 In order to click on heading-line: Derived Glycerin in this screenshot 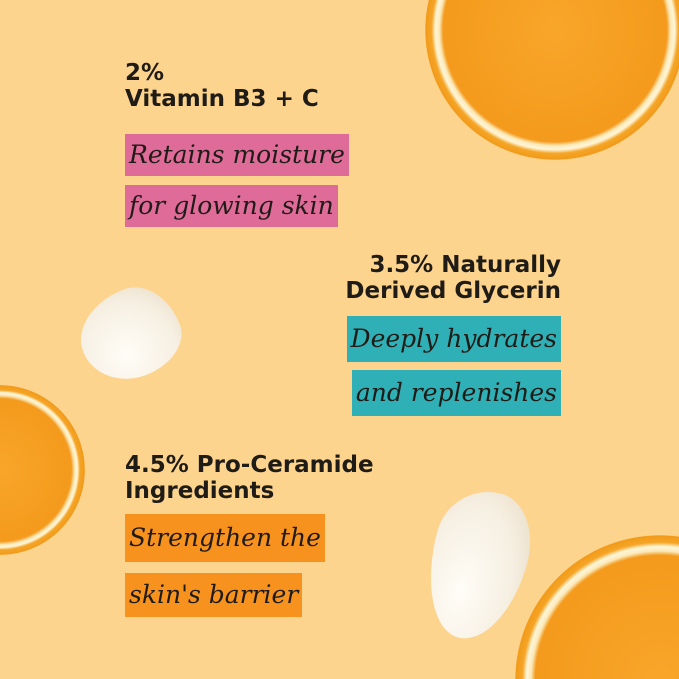, I will do `click(453, 291)`.